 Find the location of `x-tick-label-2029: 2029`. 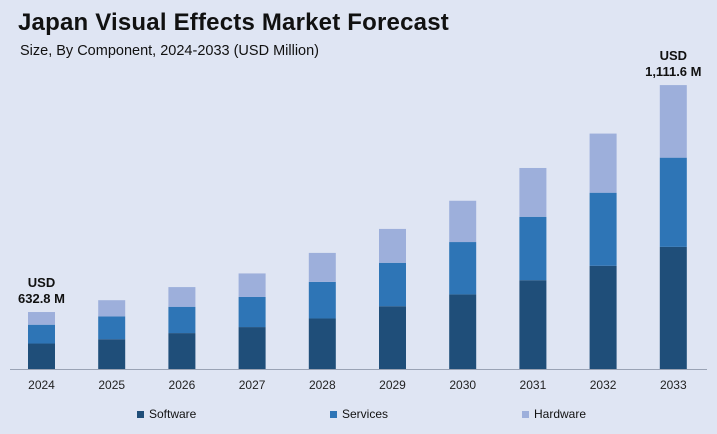

x-tick-label-2029: 2029 is located at coordinates (392, 385).